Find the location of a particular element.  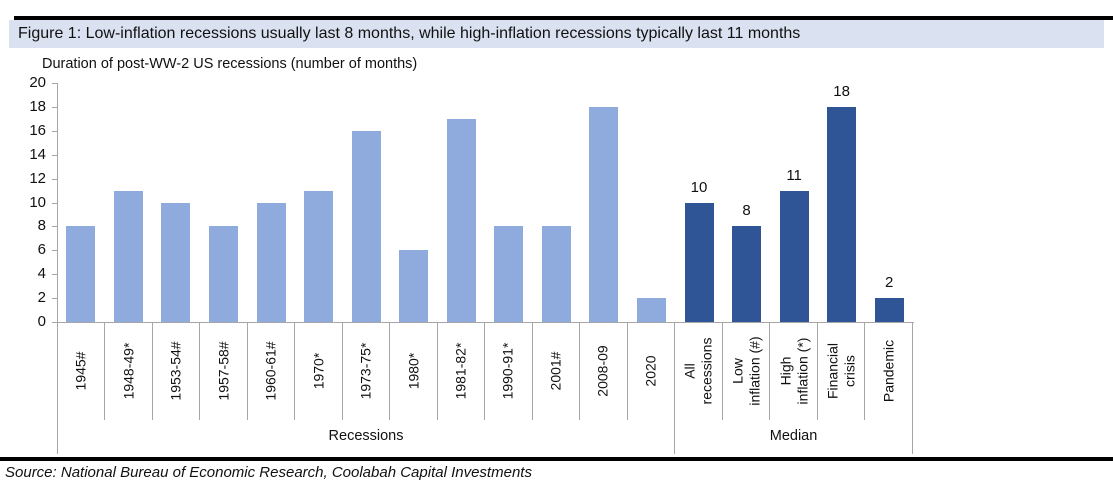

category-label-line: recessions is located at coordinates (706, 371).